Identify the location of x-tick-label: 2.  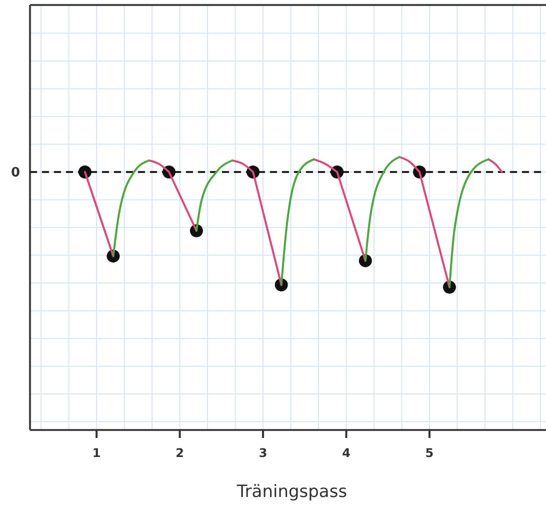
(180, 453).